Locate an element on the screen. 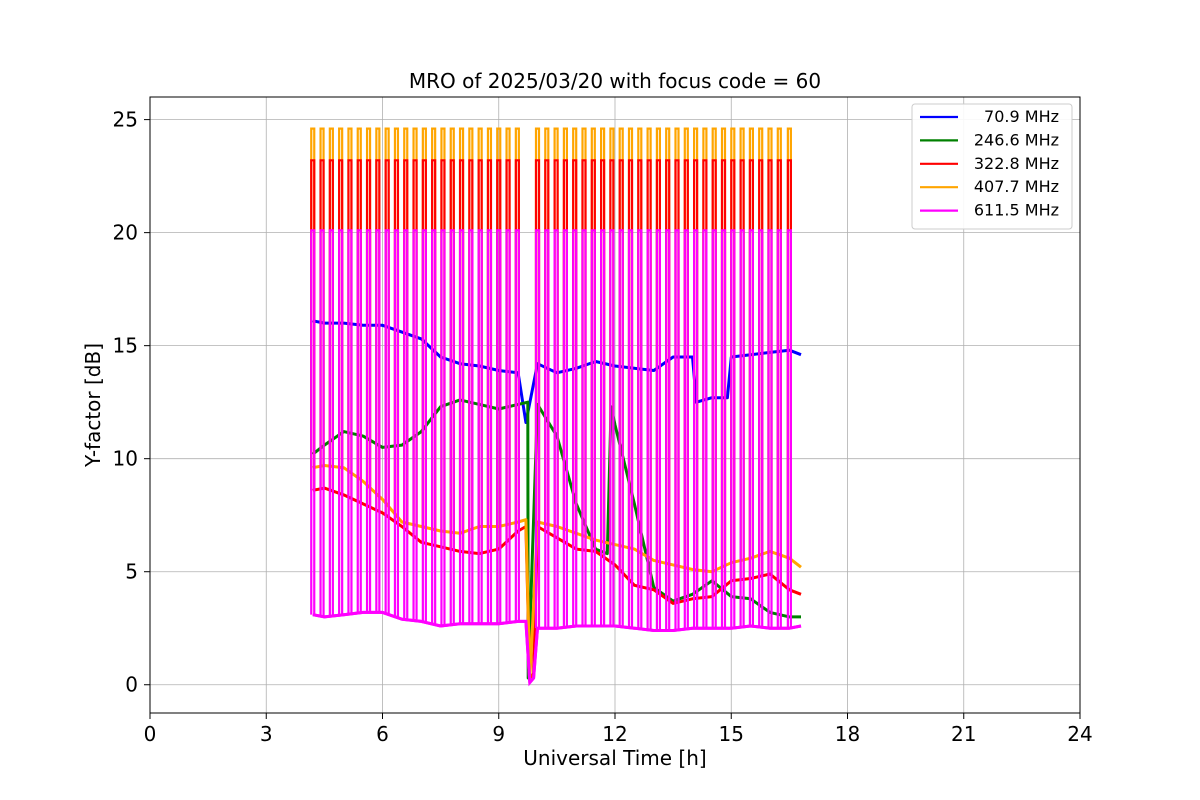 This screenshot has width=1200, height=800. x-tick-label: 3 is located at coordinates (266, 734).